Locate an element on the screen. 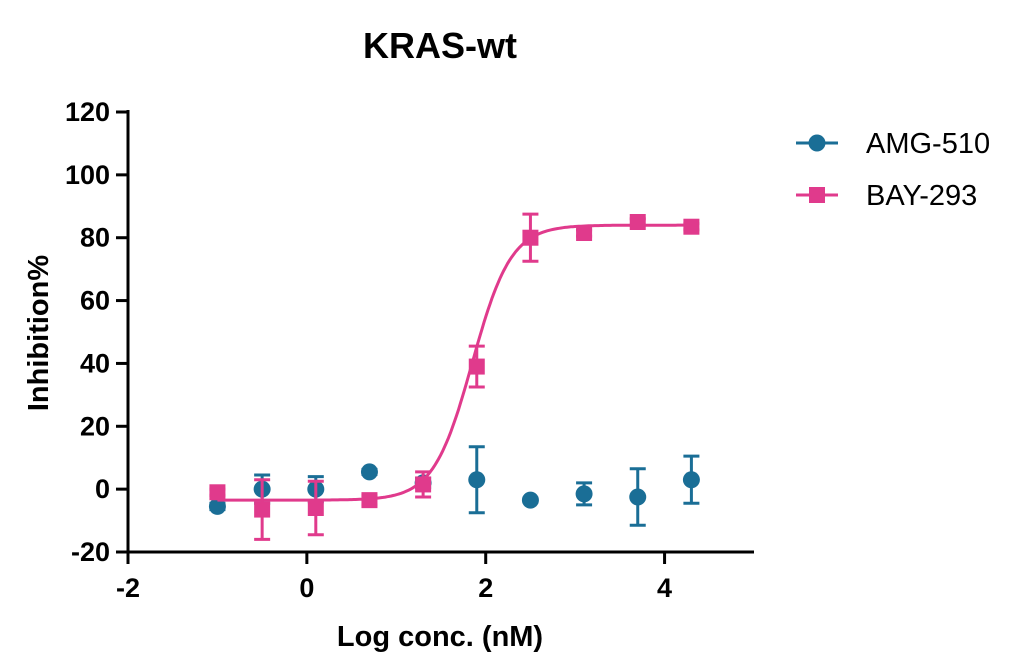 This screenshot has width=1024, height=672. x-tick-label: -2 is located at coordinates (128, 588).